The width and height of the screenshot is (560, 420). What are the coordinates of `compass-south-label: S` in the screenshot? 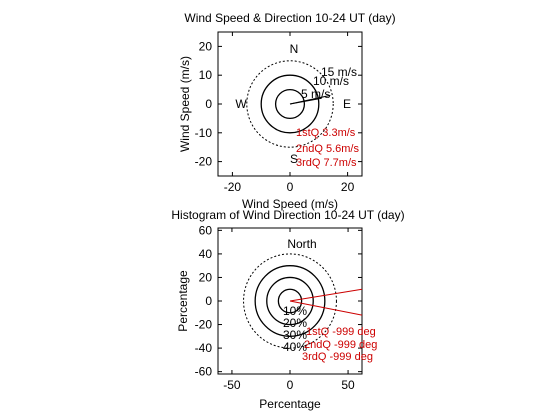 It's located at (294, 159).